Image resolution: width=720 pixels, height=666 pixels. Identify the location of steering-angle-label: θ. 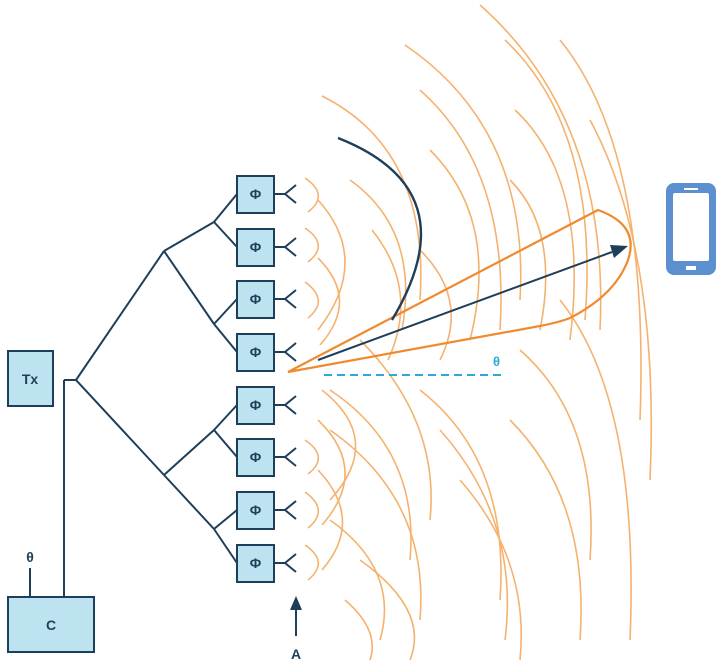
(496, 361).